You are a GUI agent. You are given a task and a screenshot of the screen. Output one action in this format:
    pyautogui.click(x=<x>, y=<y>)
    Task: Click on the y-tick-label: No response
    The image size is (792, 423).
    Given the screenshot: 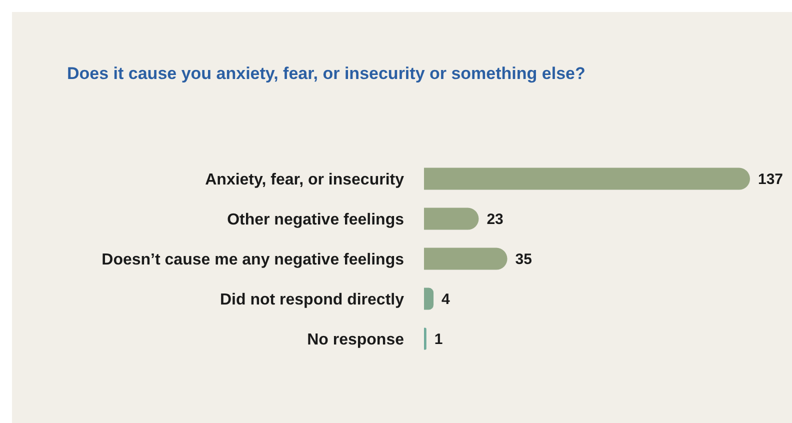 What is the action you would take?
    pyautogui.click(x=355, y=340)
    